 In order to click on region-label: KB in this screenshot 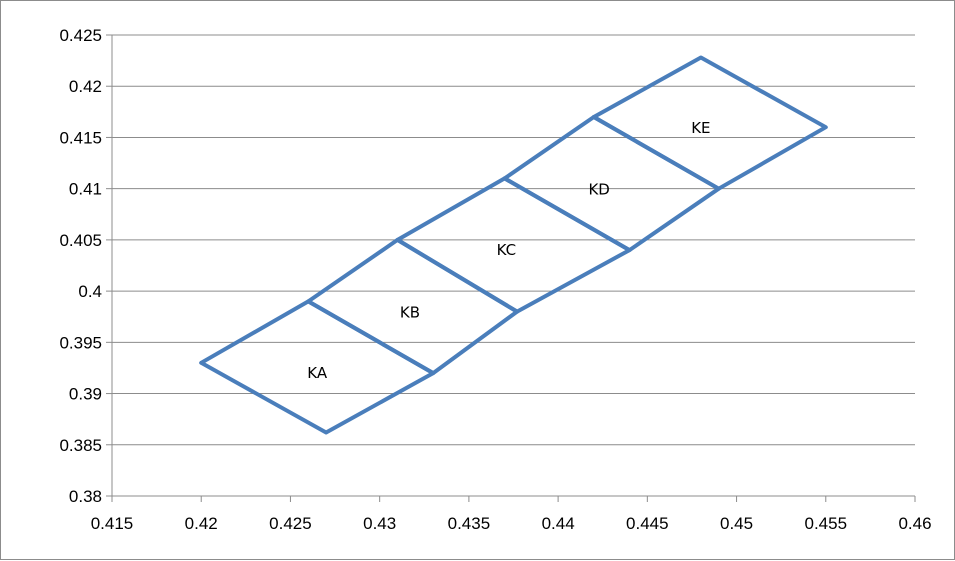, I will do `click(410, 313)`.